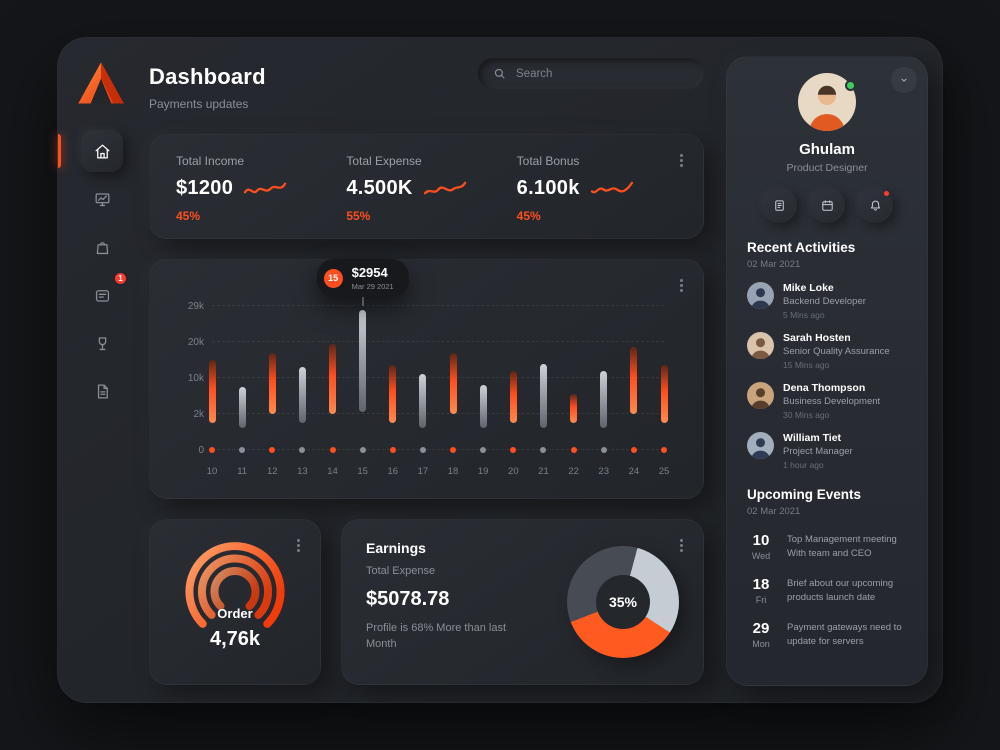 Image resolution: width=1000 pixels, height=750 pixels. I want to click on y-axis-label: 20k, so click(195, 342).